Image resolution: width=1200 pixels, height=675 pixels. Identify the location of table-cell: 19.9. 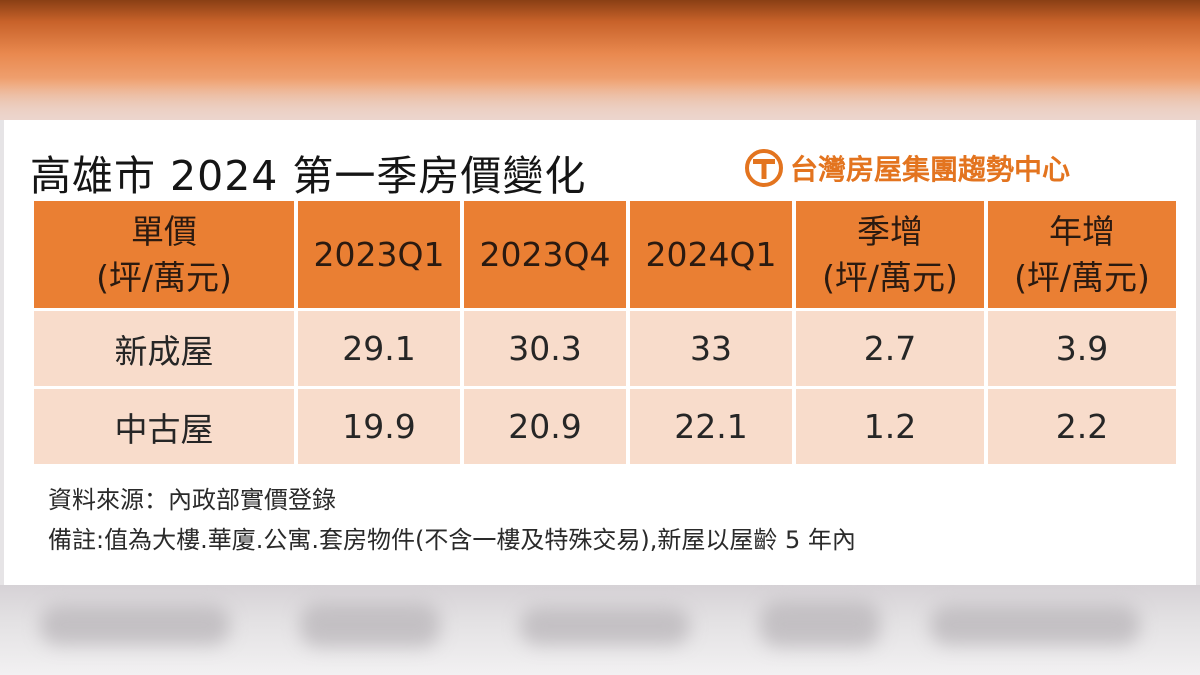
(379, 426).